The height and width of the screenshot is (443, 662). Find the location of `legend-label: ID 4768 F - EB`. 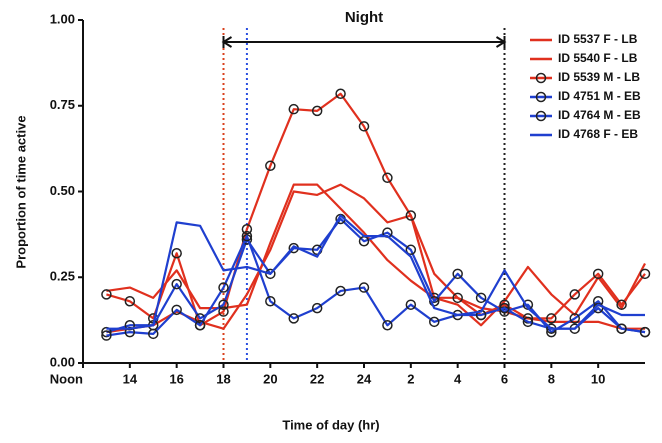

legend-label: ID 4768 F - EB is located at coordinates (598, 134).